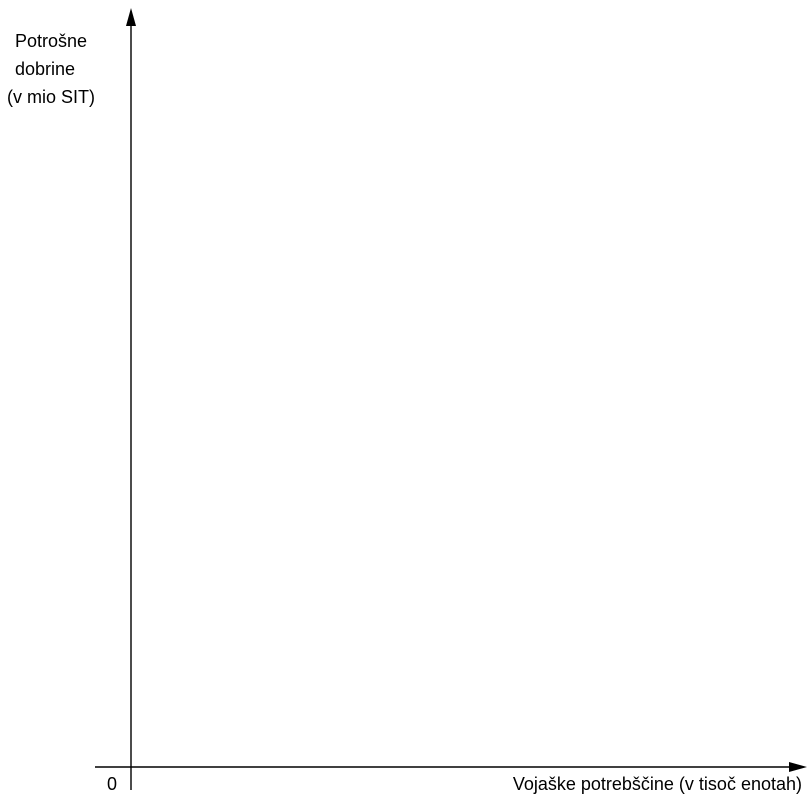 This screenshot has width=808, height=801. Describe the element at coordinates (112, 784) in the screenshot. I see `origin-label: 0` at that location.